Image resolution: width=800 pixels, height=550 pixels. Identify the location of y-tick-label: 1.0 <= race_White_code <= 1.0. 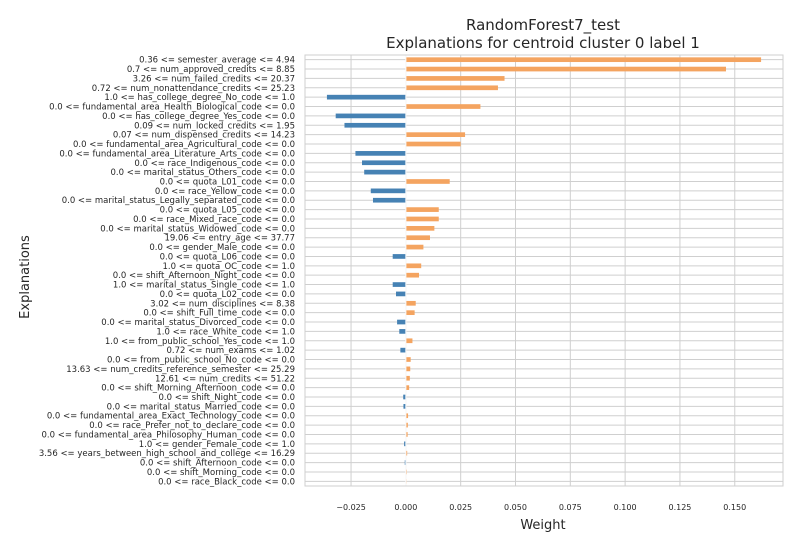
(225, 332).